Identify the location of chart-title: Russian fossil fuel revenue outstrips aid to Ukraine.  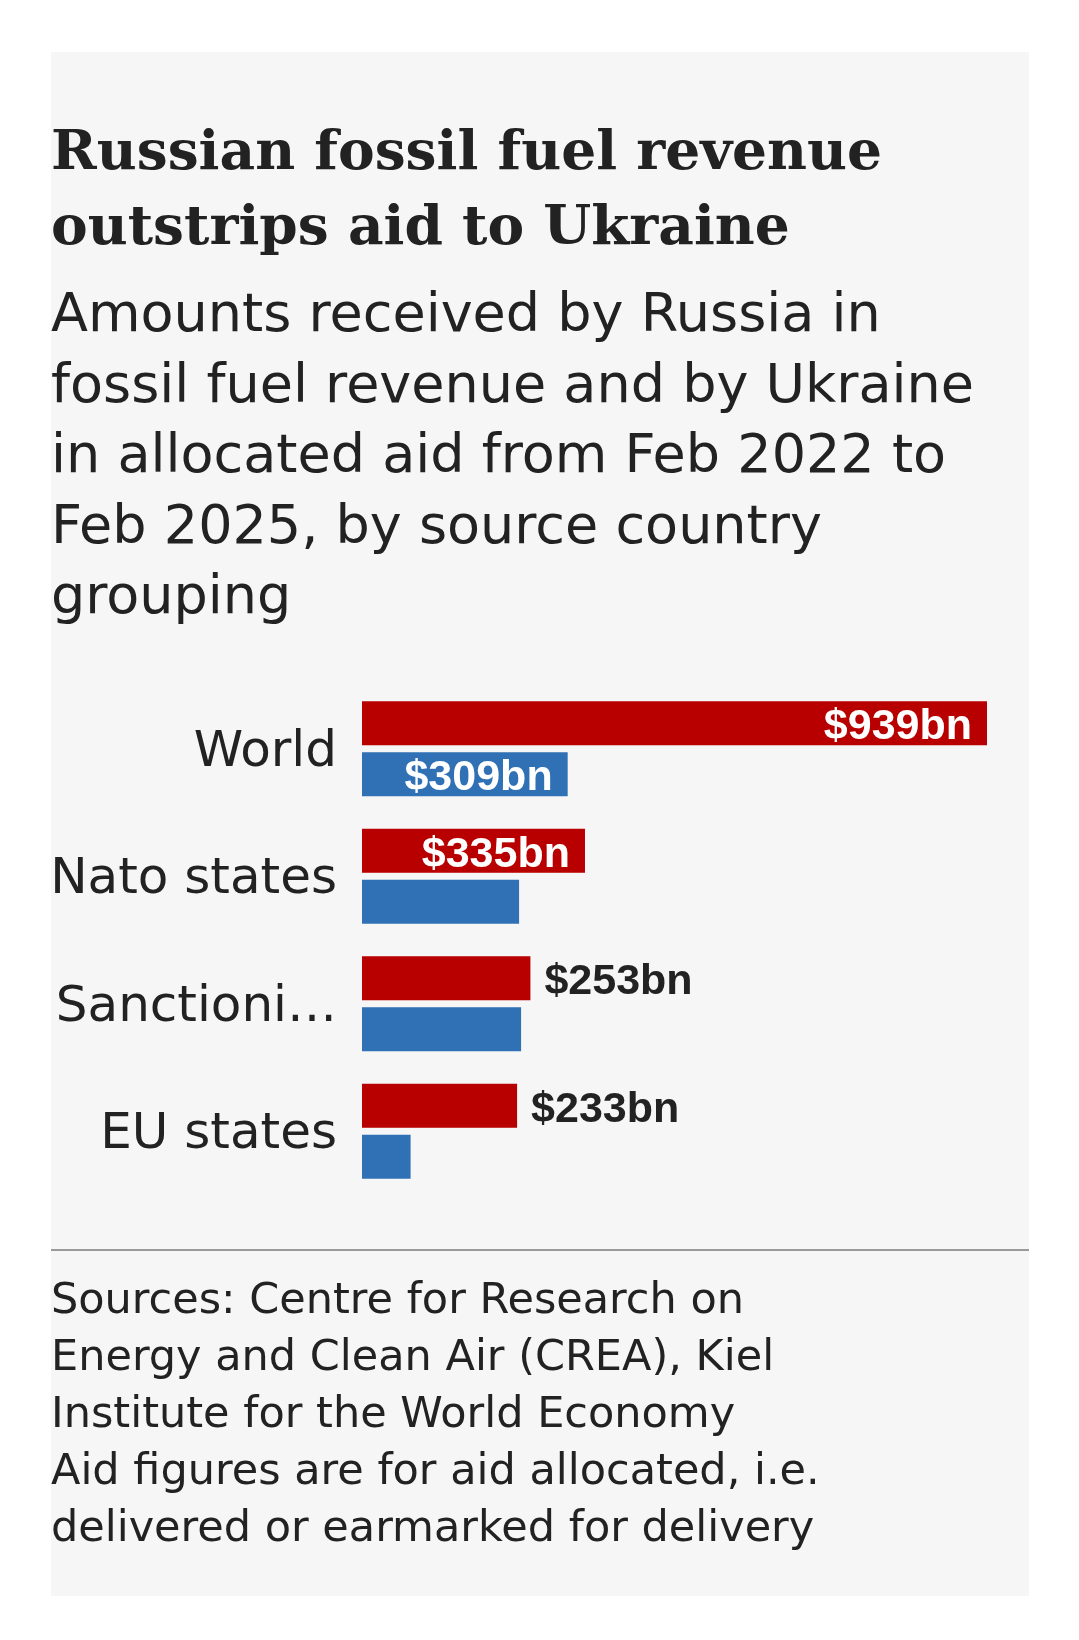
(467, 187).